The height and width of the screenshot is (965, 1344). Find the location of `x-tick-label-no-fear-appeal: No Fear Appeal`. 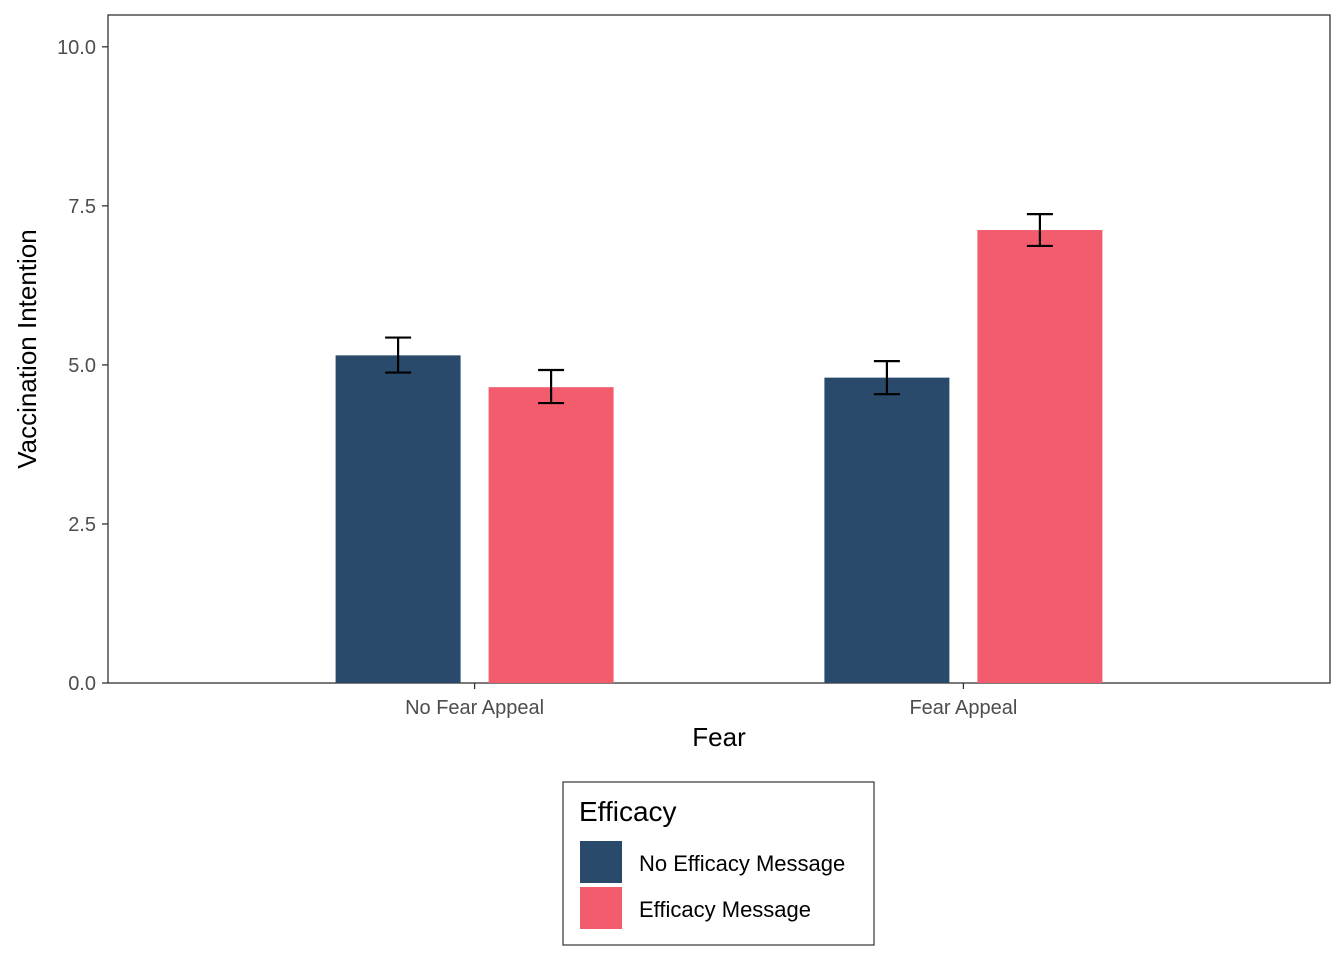

x-tick-label-no-fear-appeal: No Fear Appeal is located at coordinates (474, 708).